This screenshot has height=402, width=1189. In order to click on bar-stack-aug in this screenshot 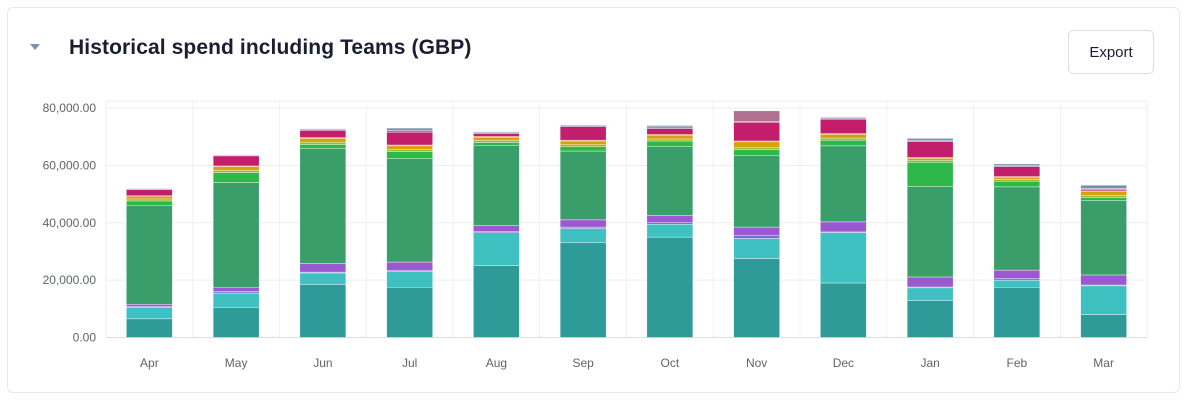, I will do `click(496, 234)`.